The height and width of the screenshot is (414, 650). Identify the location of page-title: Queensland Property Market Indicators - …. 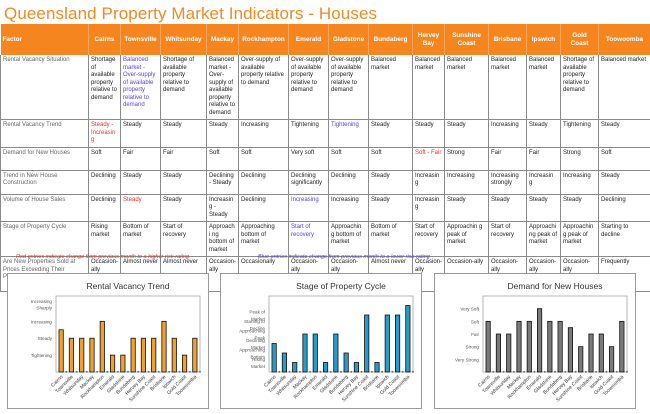
(191, 13).